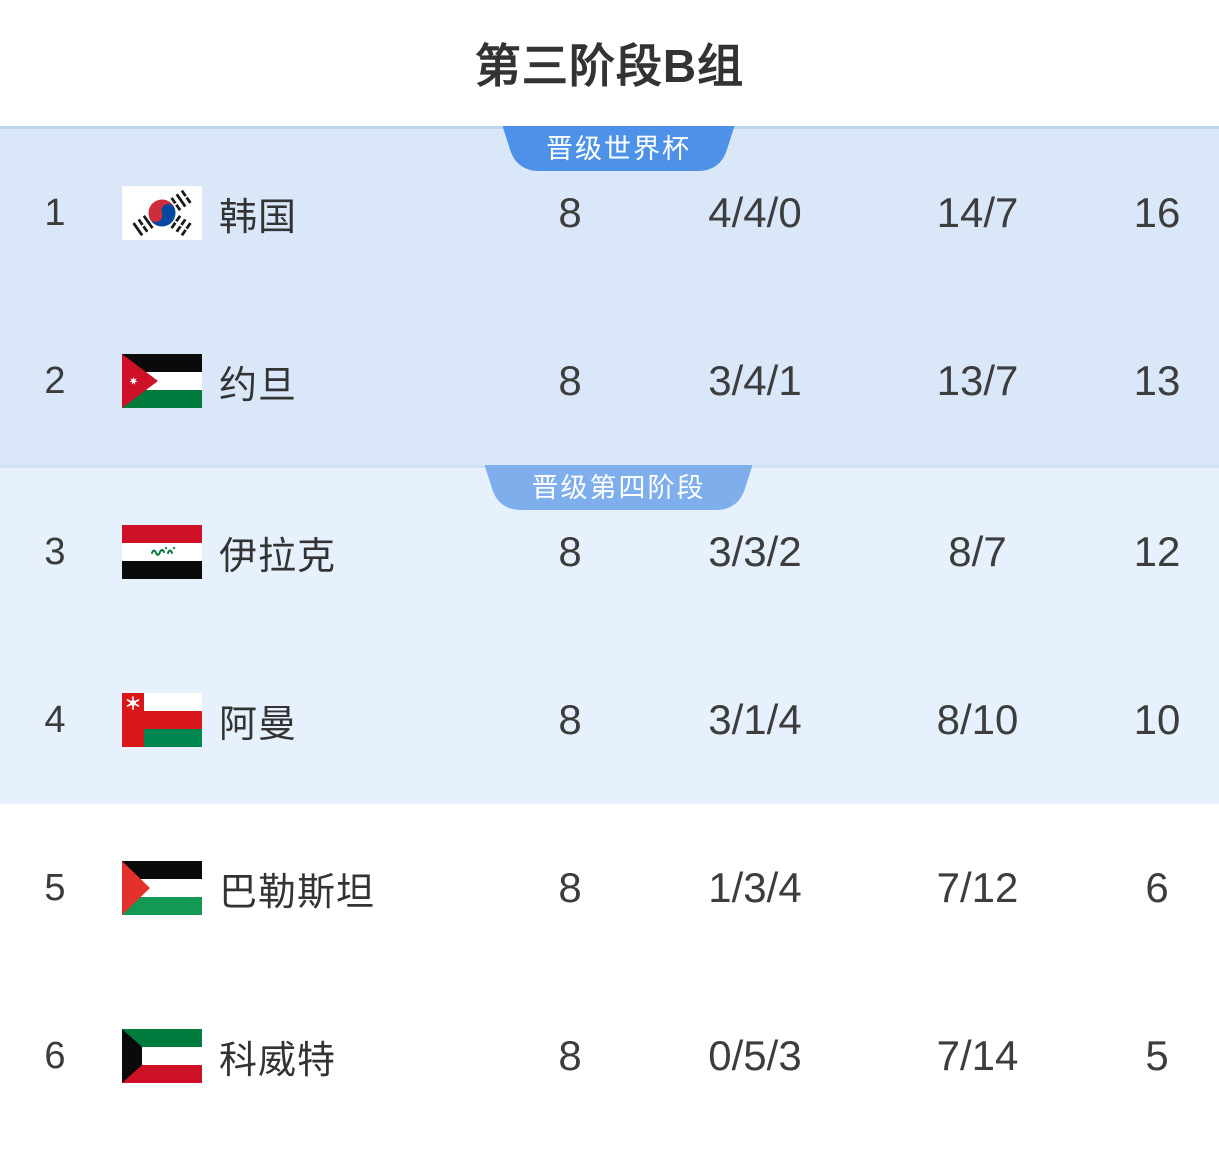 Image resolution: width=1219 pixels, height=1165 pixels. What do you see at coordinates (977, 551) in the screenshot?
I see `goals-for-against: 8/7` at bounding box center [977, 551].